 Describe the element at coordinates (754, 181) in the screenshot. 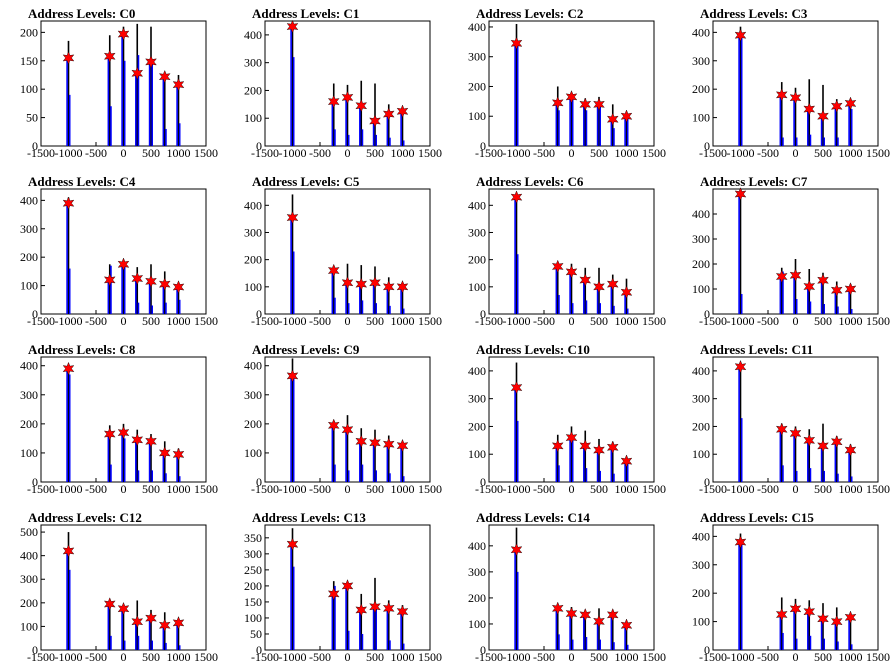

I see `chart-title: Address Levels: C7` at that location.